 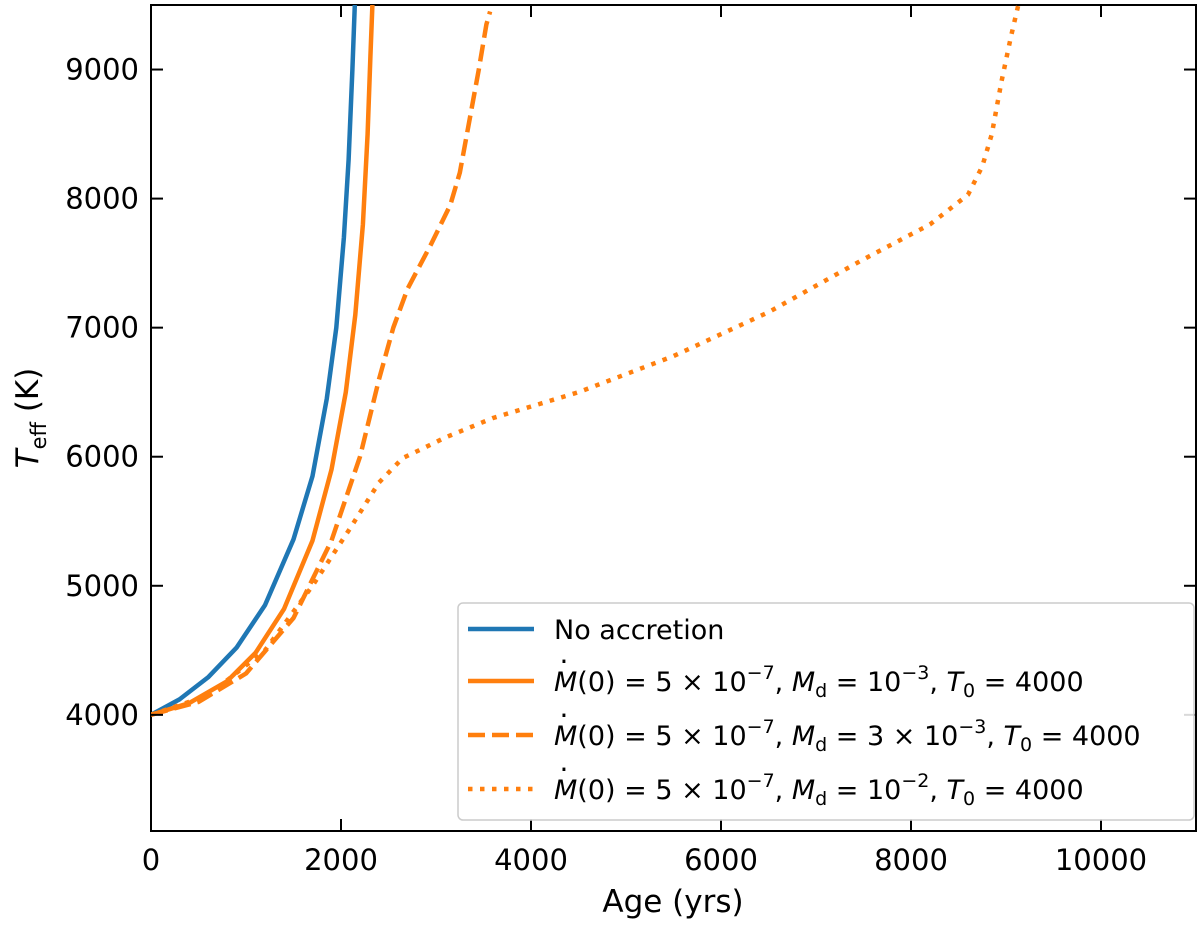 What do you see at coordinates (639, 630) in the screenshot?
I see `legend-label-no-accretion: No accretion` at bounding box center [639, 630].